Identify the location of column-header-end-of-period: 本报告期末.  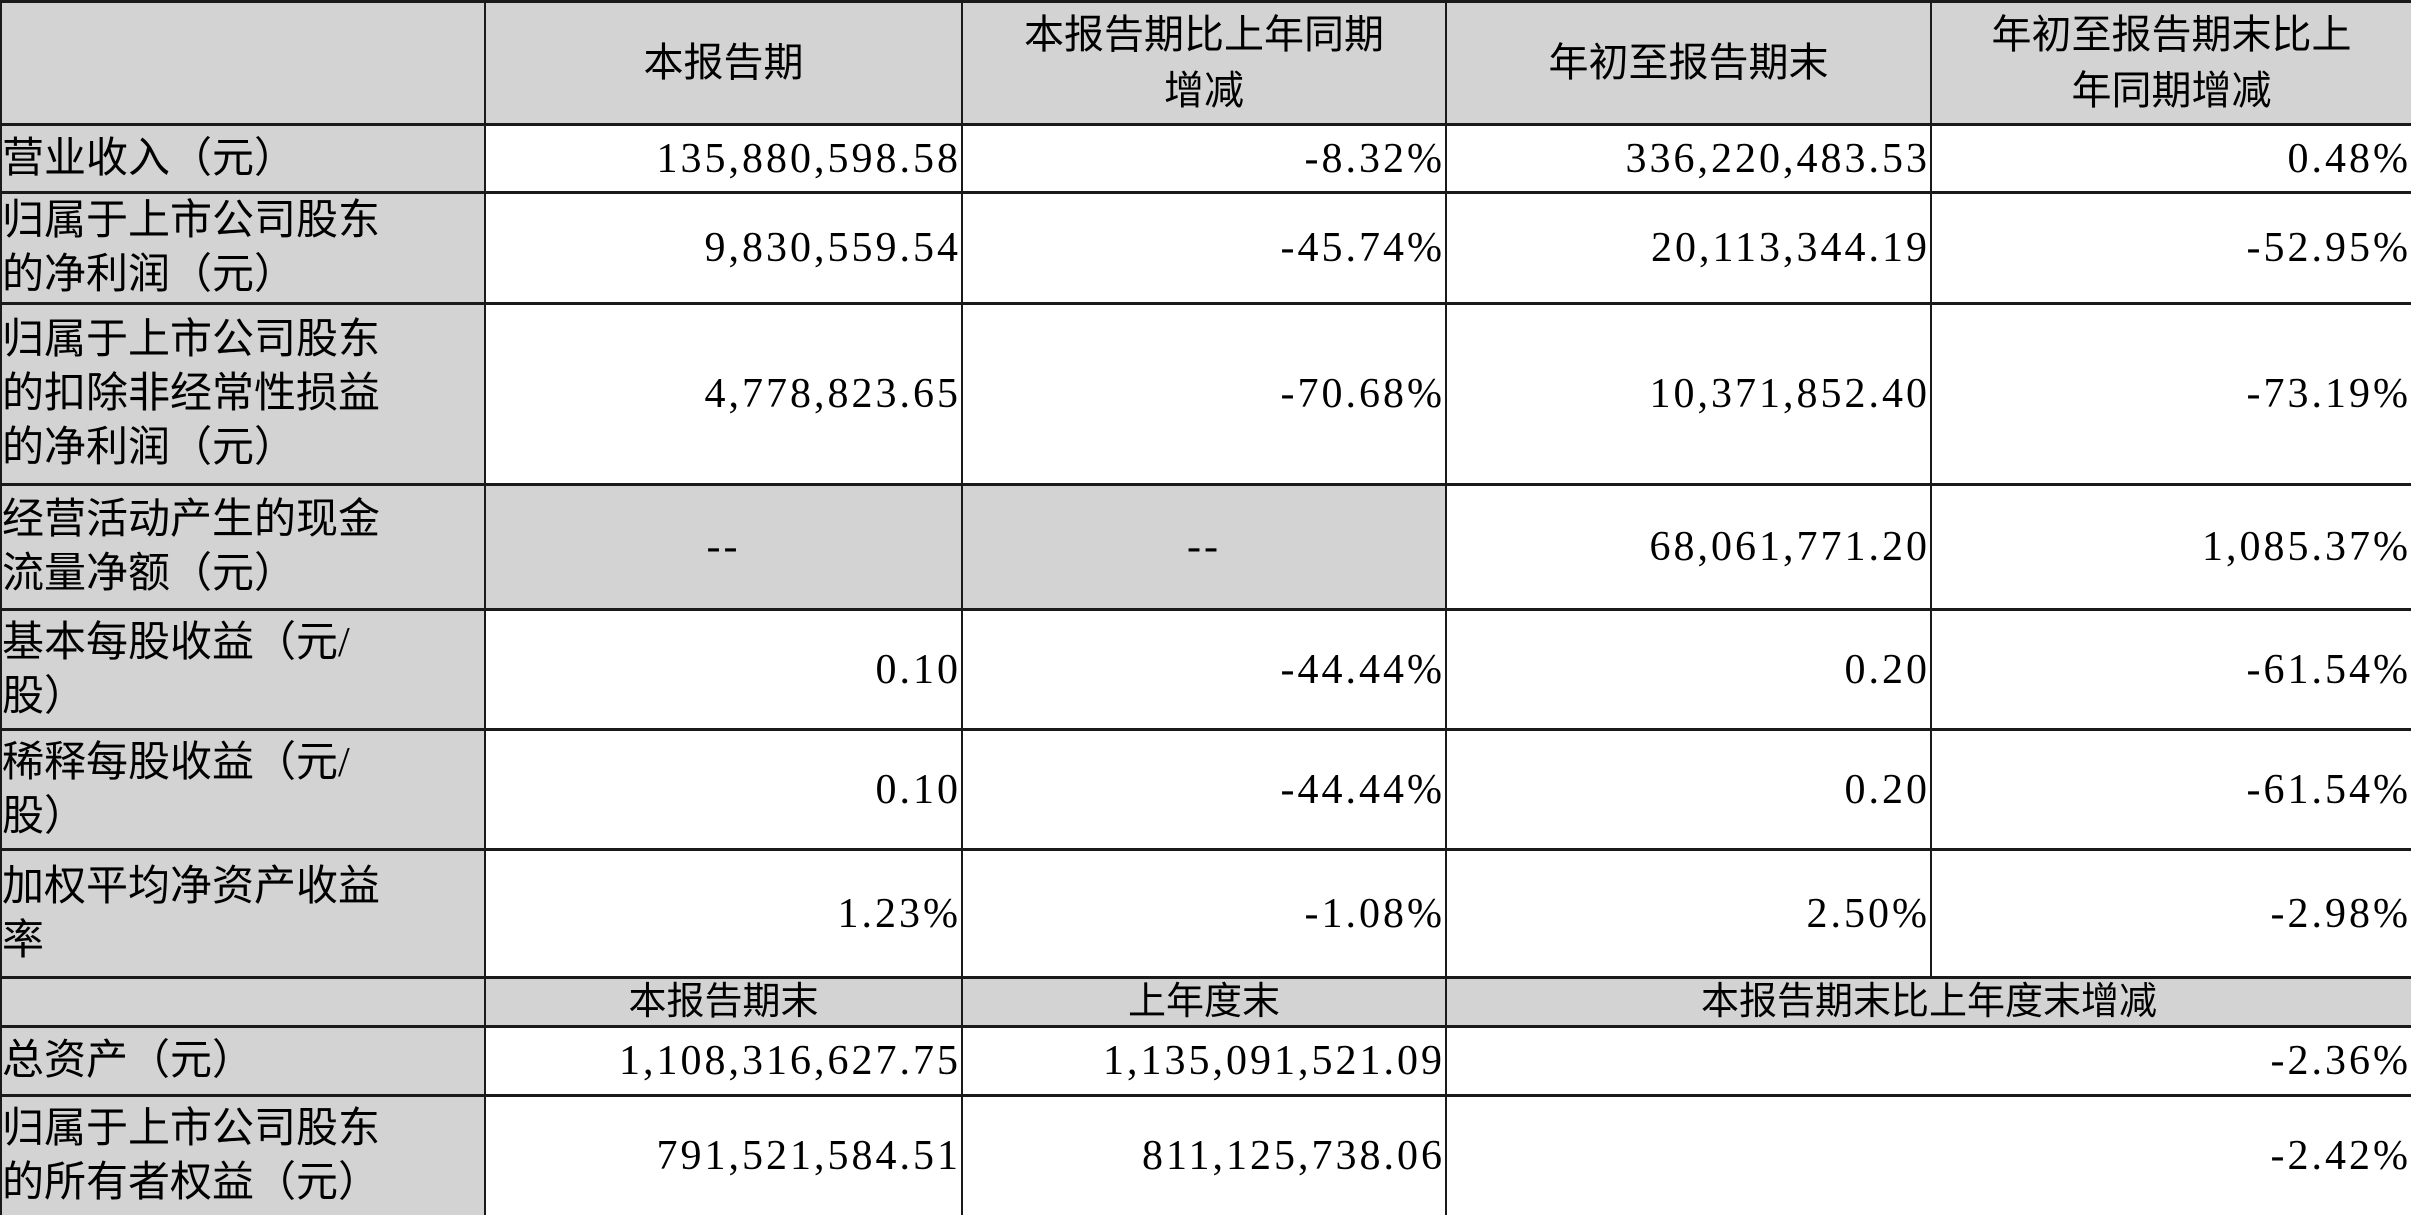
(723, 1002).